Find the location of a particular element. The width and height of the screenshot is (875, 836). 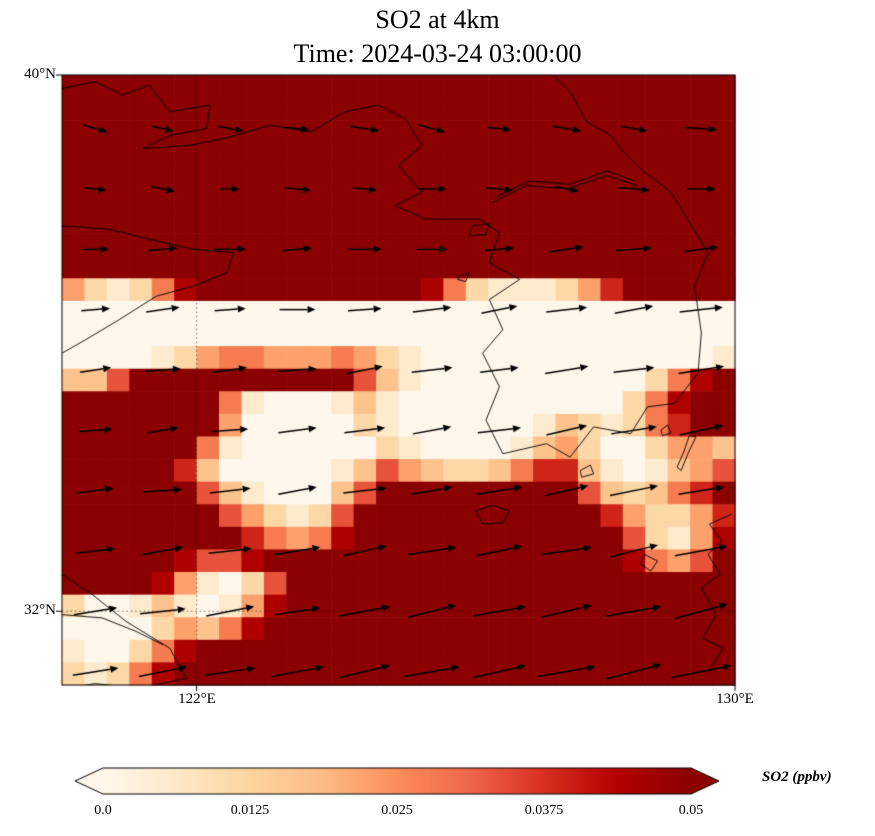

chart-subtitle: Time: 2024-03-24 03:00:00 is located at coordinates (437, 53).